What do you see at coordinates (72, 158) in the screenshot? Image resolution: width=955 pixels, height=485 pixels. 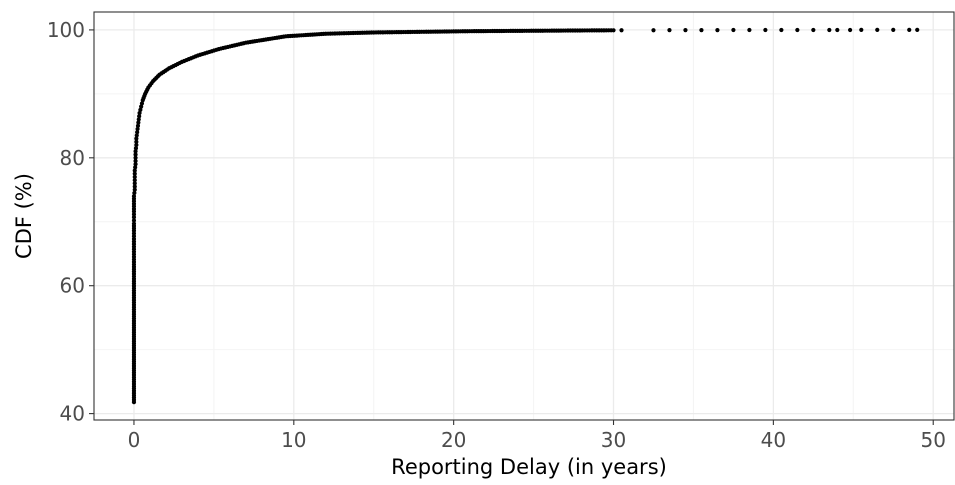 I see `y-tick-label: 80` at bounding box center [72, 158].